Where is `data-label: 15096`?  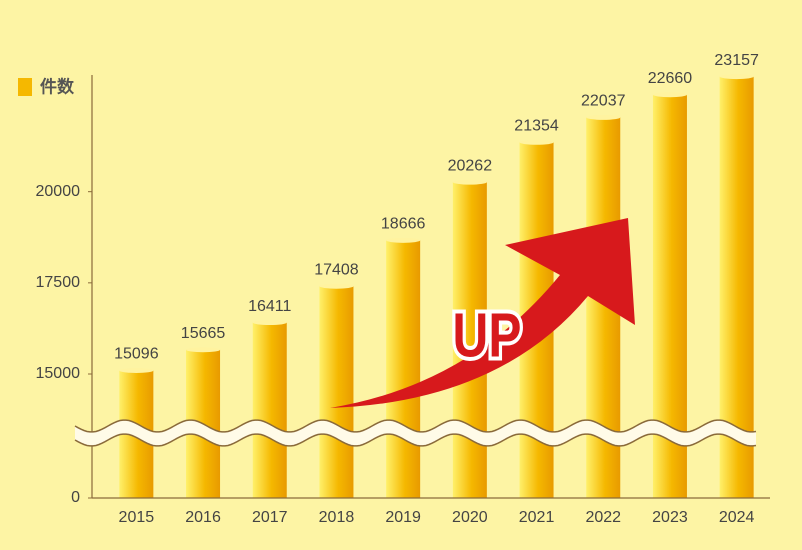
data-label: 15096 is located at coordinates (136, 354).